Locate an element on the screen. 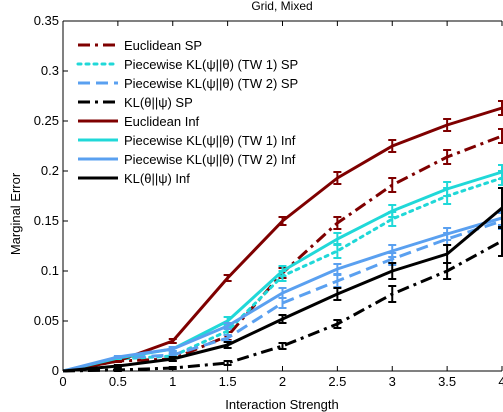 The width and height of the screenshot is (503, 412). y-tick-label: 0.1 is located at coordinates (50, 270).